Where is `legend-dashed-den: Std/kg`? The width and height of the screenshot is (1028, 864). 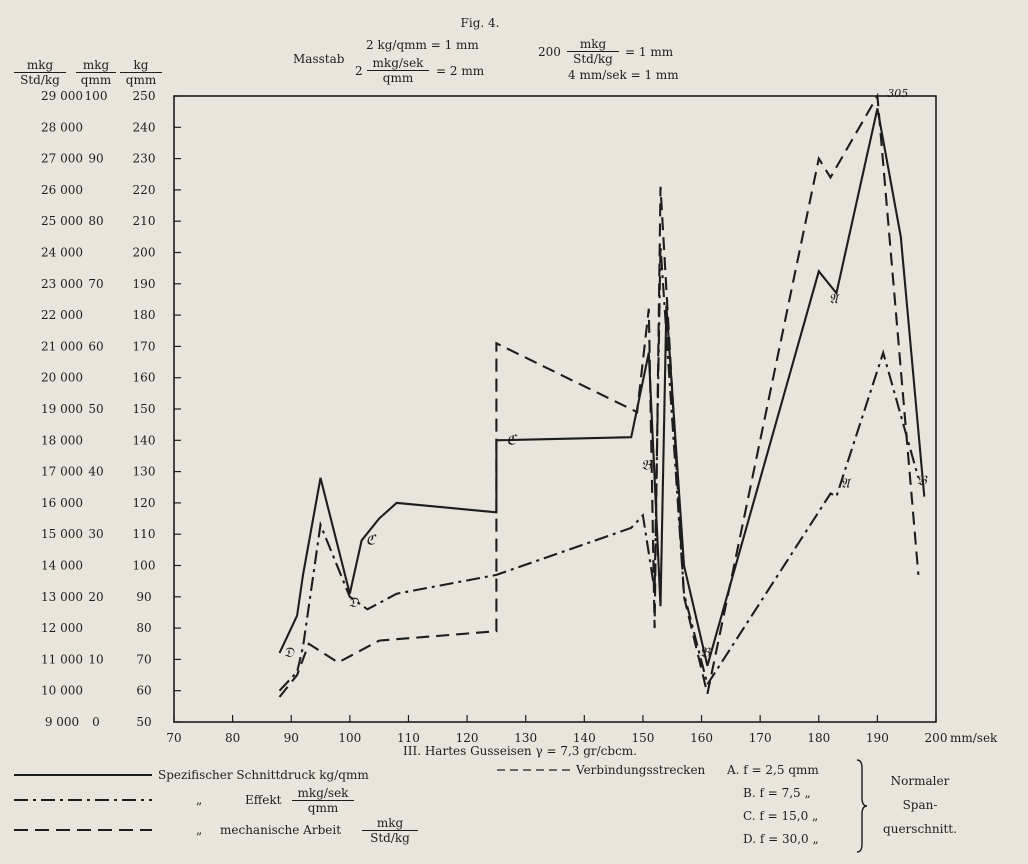 legend-dashed-den: Std/kg is located at coordinates (390, 838).